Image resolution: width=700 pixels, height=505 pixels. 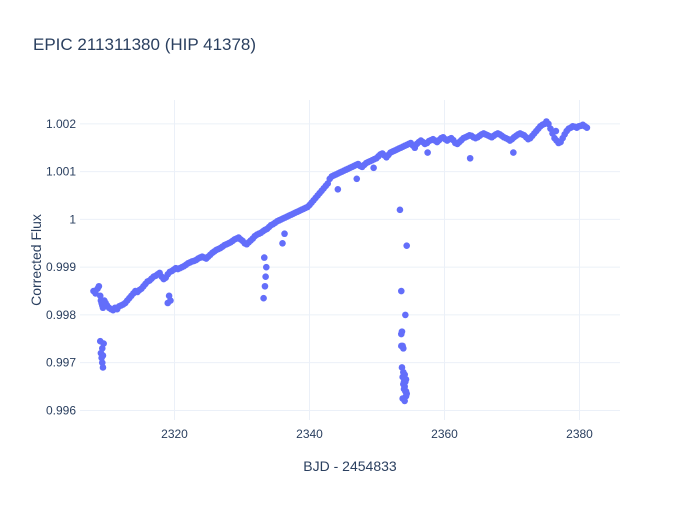 I want to click on x-axis-ticks: 2320 2340 2360 2380, so click(x=377, y=434).